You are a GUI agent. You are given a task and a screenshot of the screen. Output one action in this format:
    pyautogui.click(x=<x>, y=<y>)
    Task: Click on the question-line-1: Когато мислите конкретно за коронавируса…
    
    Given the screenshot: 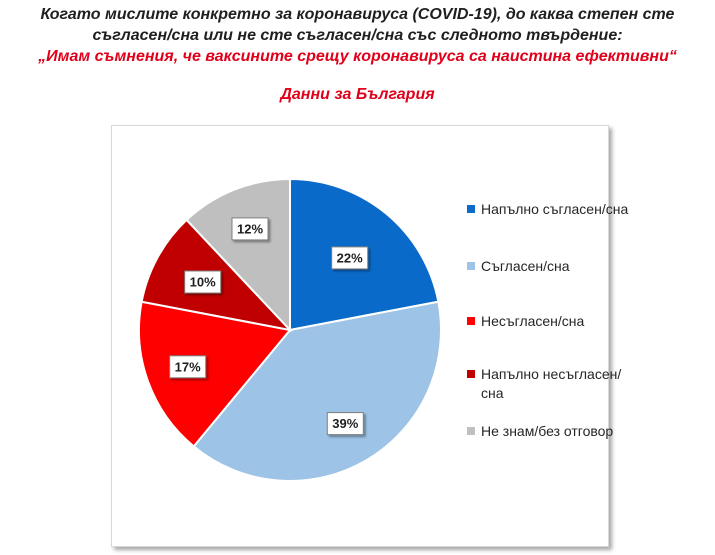 What is the action you would take?
    pyautogui.click(x=357, y=14)
    